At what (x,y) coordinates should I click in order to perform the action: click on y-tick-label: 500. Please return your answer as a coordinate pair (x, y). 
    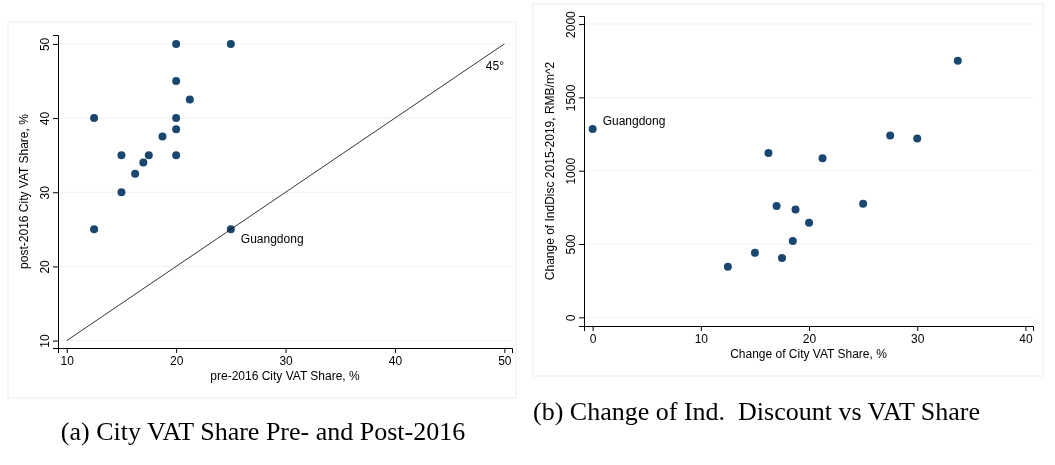
    Looking at the image, I should click on (571, 244).